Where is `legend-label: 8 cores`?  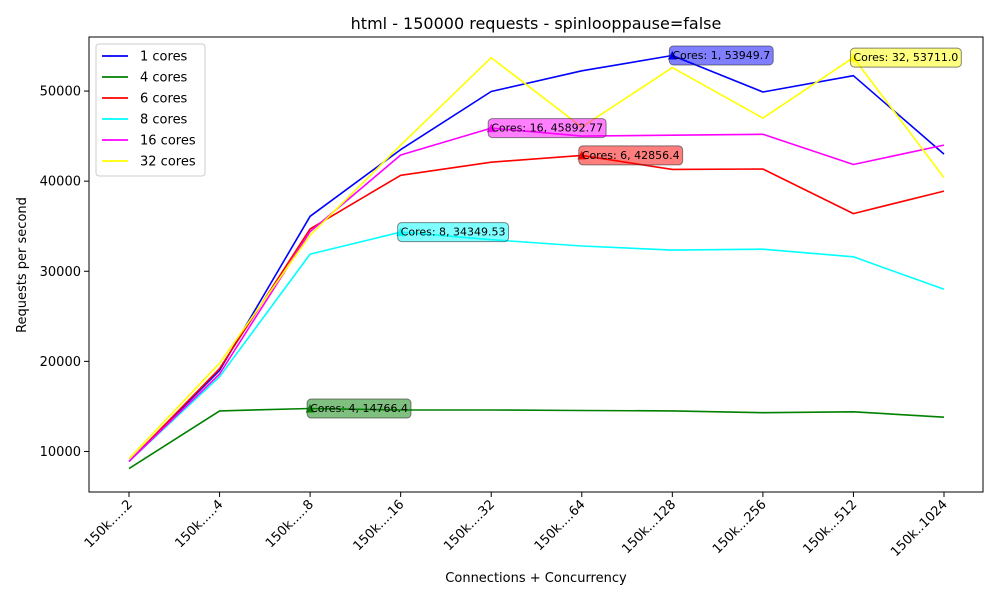 legend-label: 8 cores is located at coordinates (164, 120).